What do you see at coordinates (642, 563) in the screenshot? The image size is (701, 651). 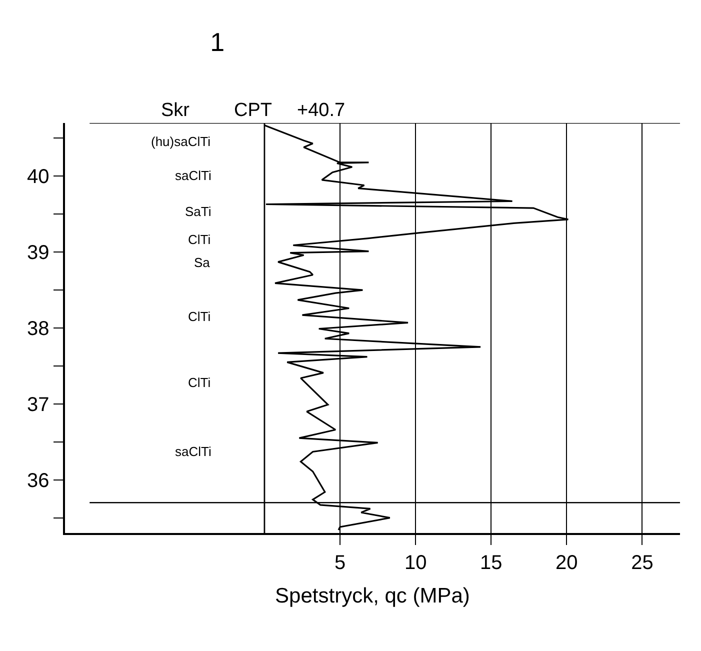 I see `x-tick-label: 25` at bounding box center [642, 563].